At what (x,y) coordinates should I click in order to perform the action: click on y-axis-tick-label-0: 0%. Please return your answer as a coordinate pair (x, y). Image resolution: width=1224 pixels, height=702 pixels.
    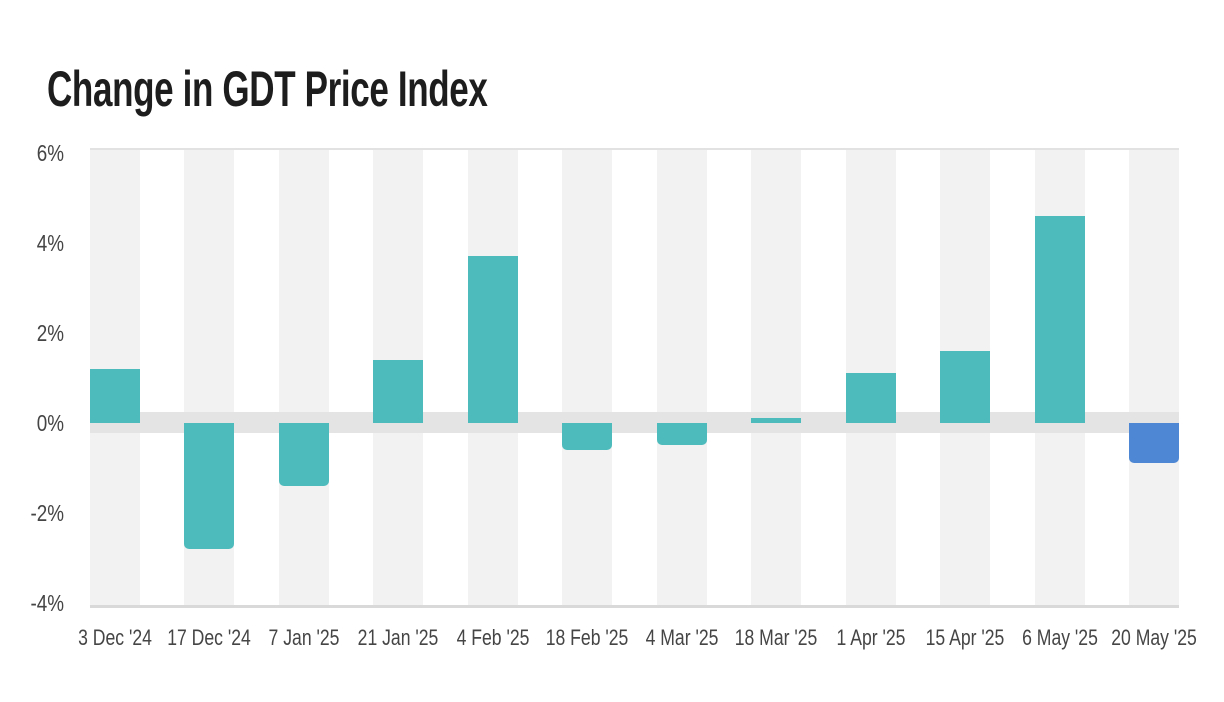
    Looking at the image, I should click on (50, 422).